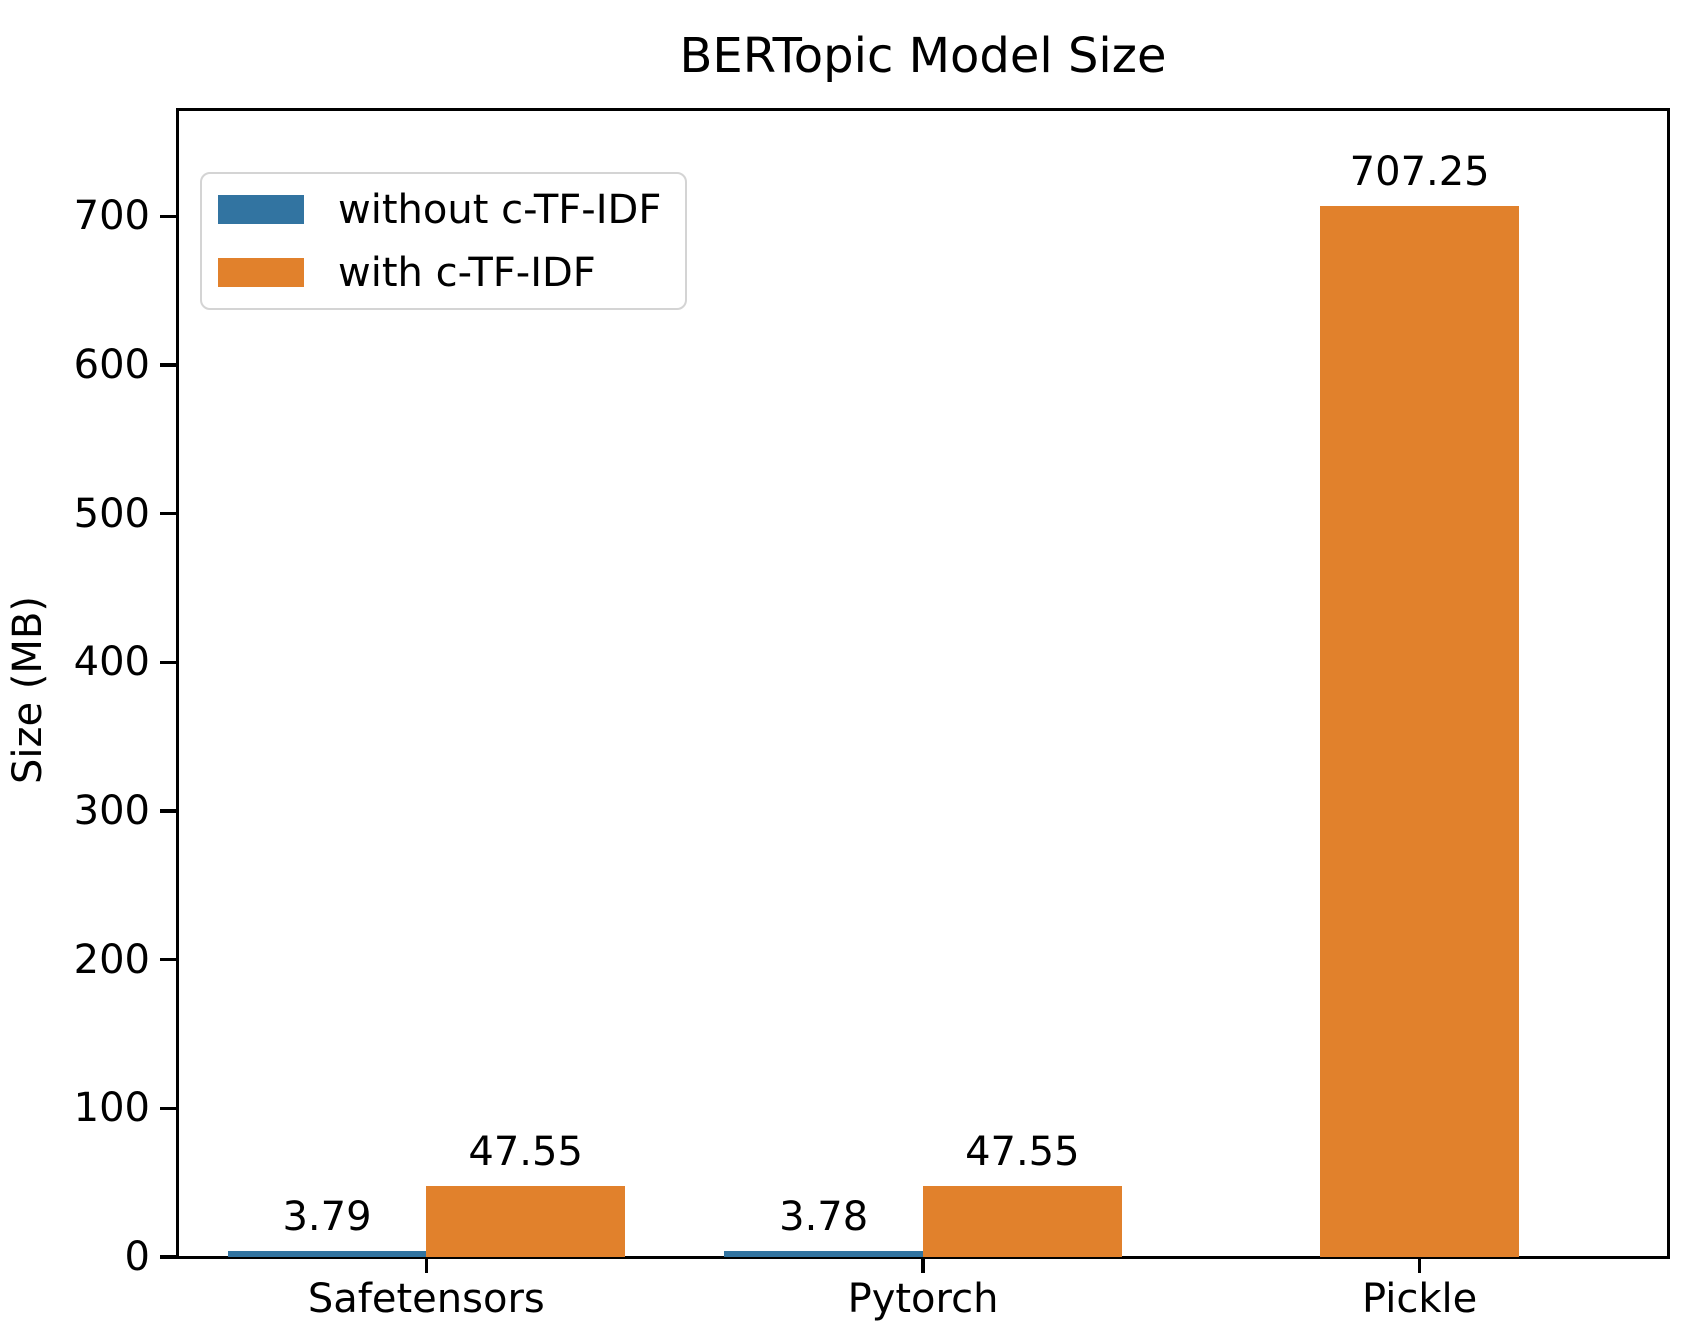 Image resolution: width=1695 pixels, height=1329 pixels. I want to click on y-tick-label-500: 500, so click(111, 513).